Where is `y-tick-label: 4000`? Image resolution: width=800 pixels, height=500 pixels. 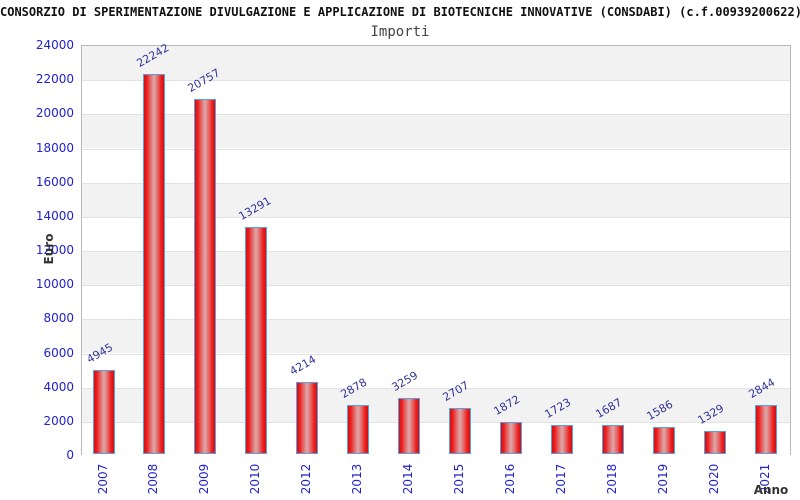 y-tick-label: 4000 is located at coordinates (58, 386).